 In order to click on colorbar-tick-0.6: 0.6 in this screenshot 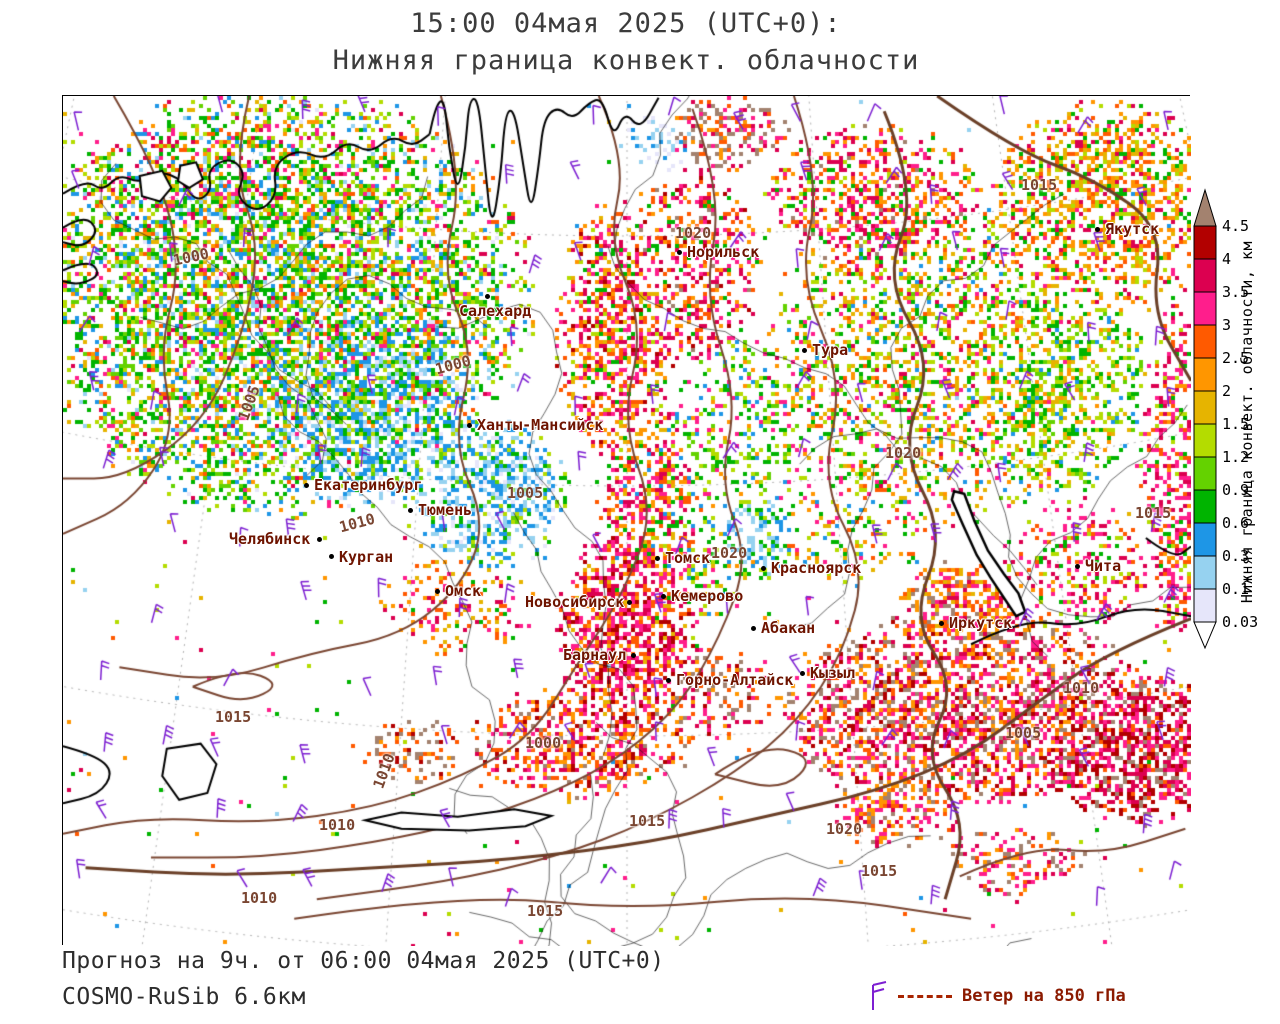, I will do `click(1235, 523)`.